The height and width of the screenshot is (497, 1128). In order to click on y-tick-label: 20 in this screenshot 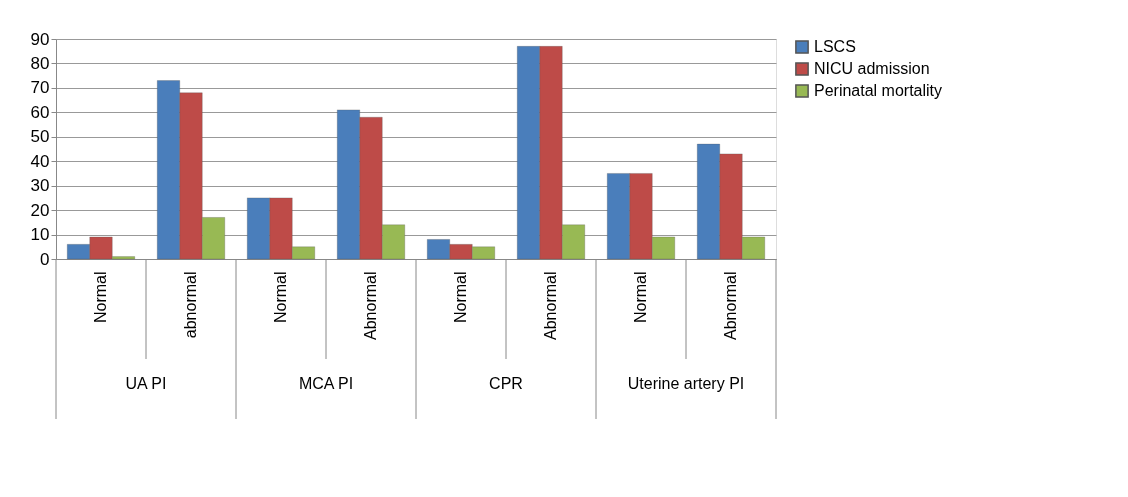, I will do `click(40, 210)`.